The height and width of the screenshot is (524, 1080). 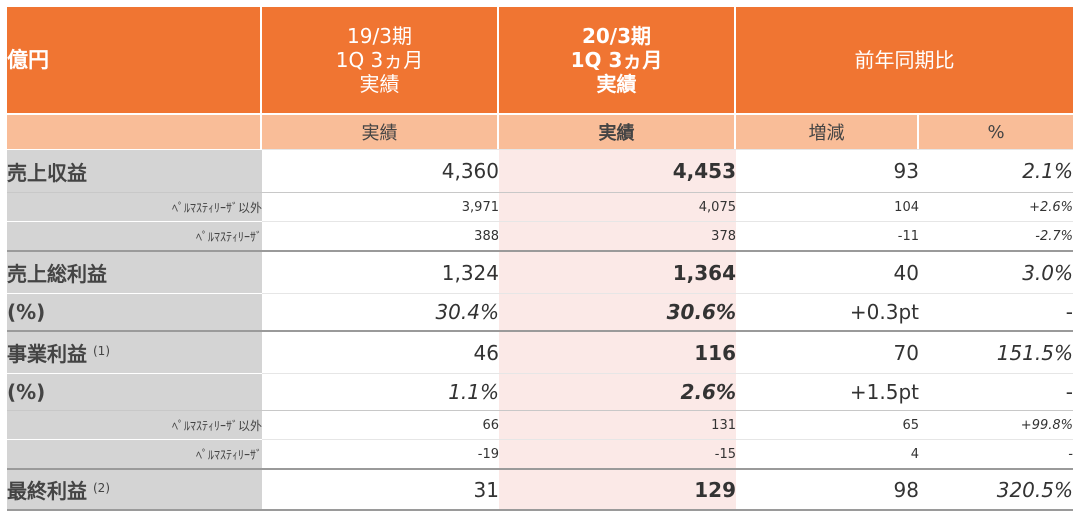 I want to click on row-label: 売上総利益, so click(x=134, y=271).